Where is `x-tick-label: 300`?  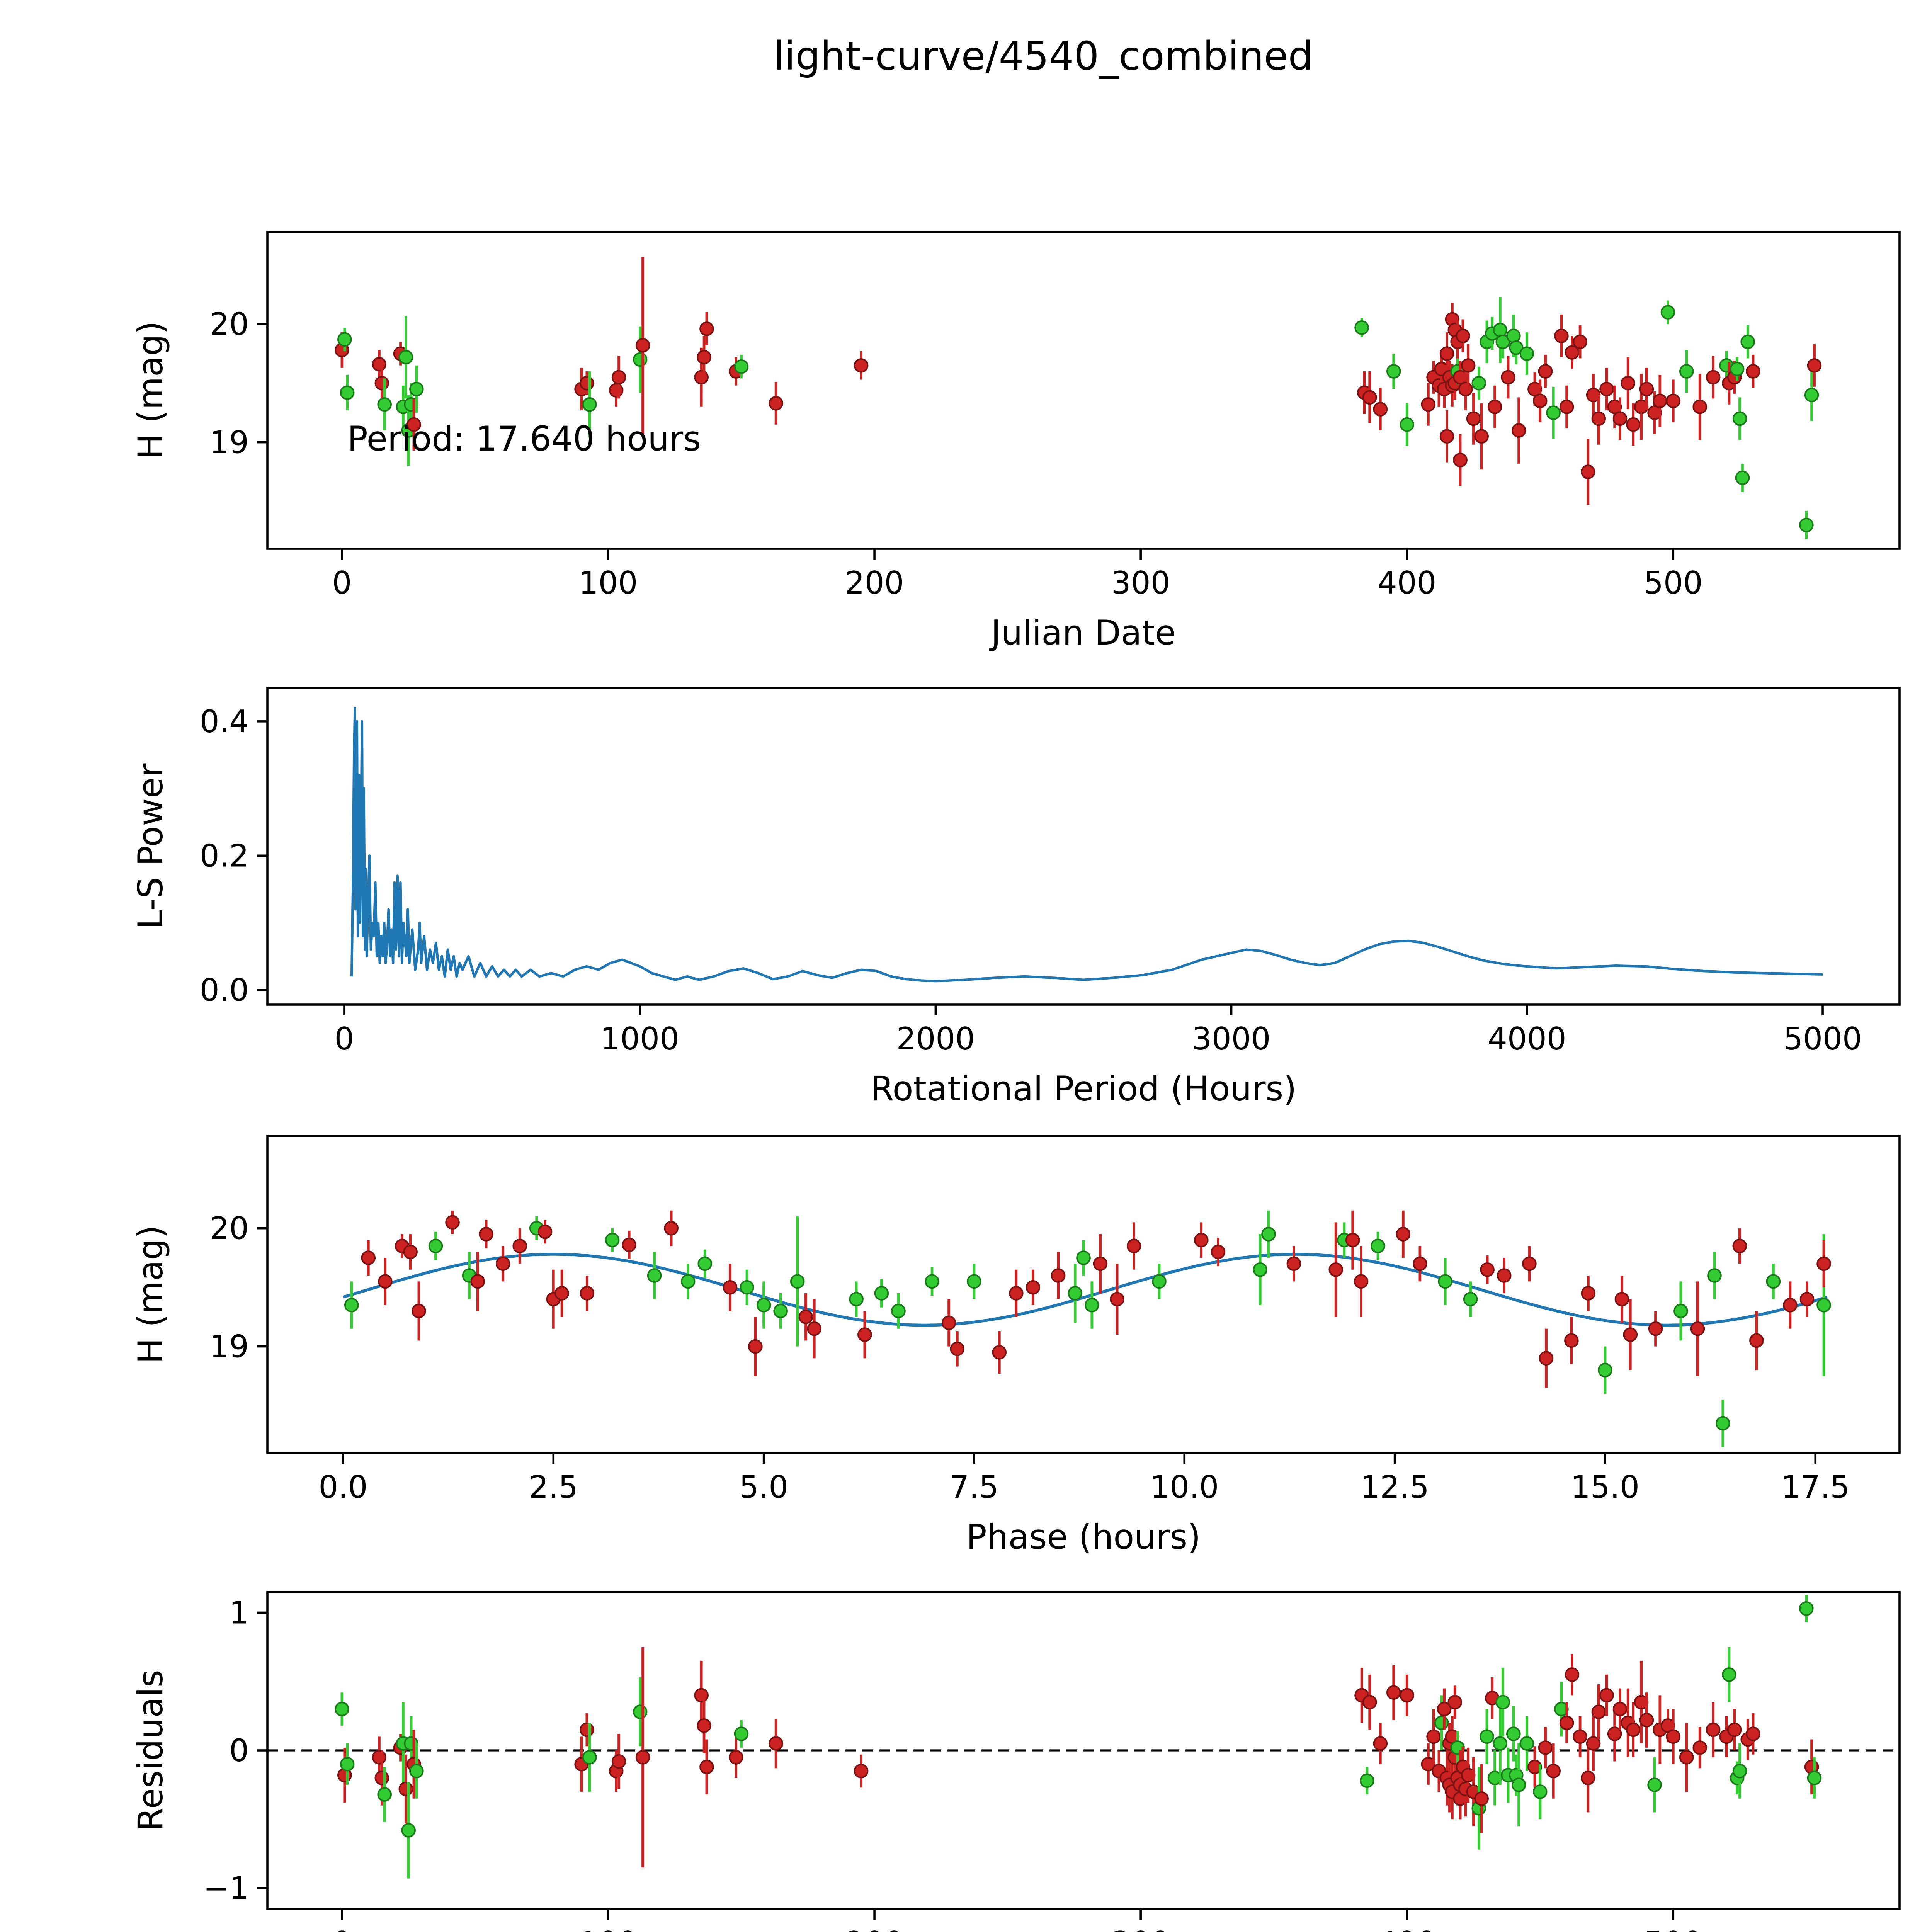
x-tick-label: 300 is located at coordinates (1141, 583).